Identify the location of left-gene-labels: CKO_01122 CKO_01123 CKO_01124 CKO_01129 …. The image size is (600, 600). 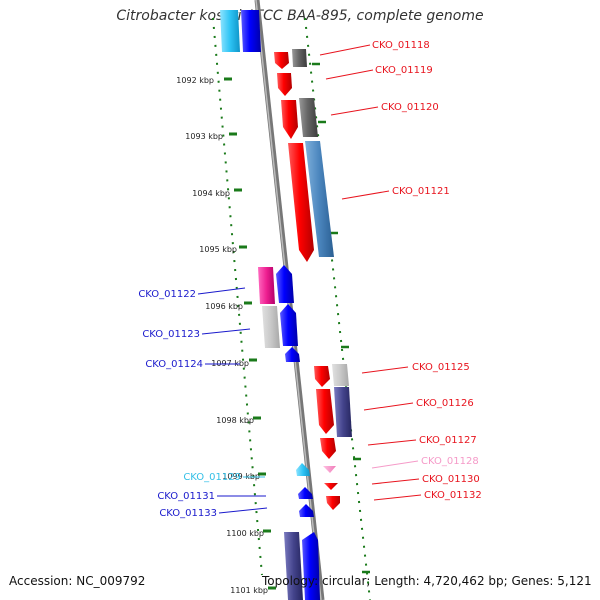
(189, 404).